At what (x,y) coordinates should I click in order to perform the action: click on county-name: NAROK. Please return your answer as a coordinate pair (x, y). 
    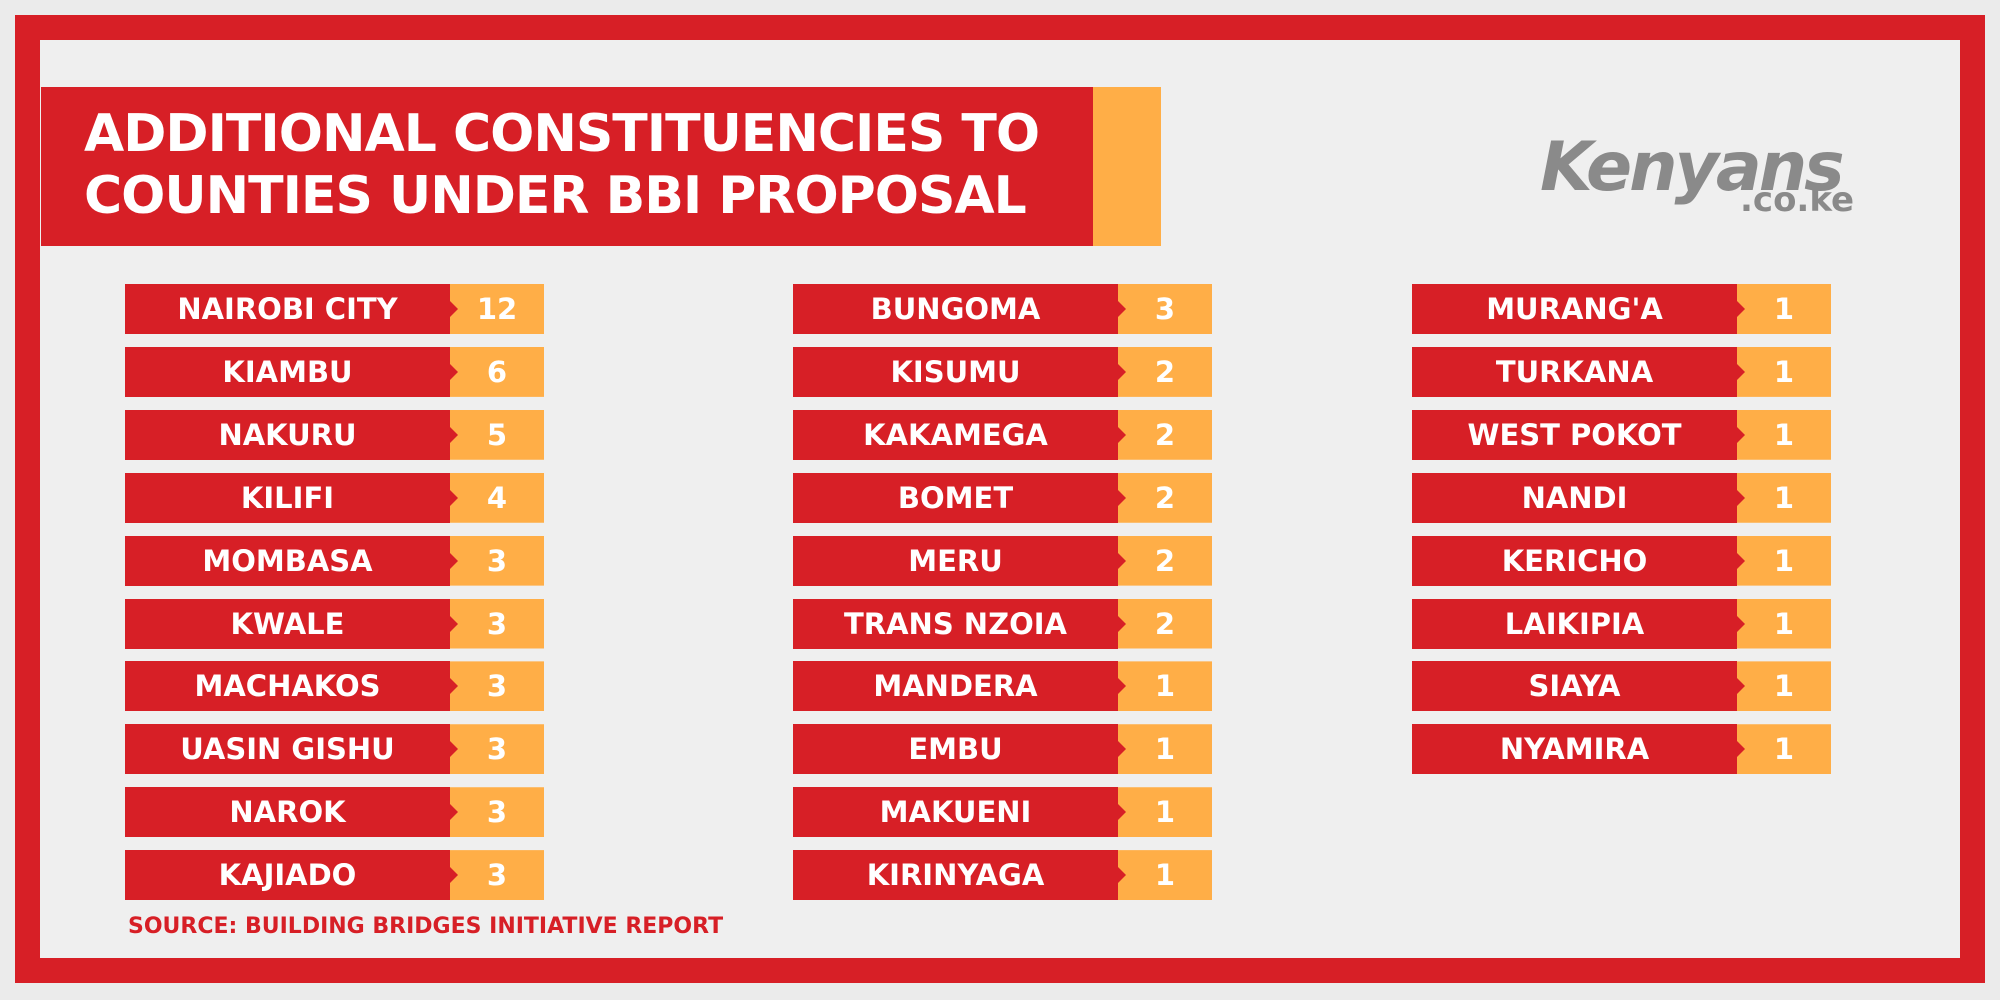
    Looking at the image, I should click on (287, 812).